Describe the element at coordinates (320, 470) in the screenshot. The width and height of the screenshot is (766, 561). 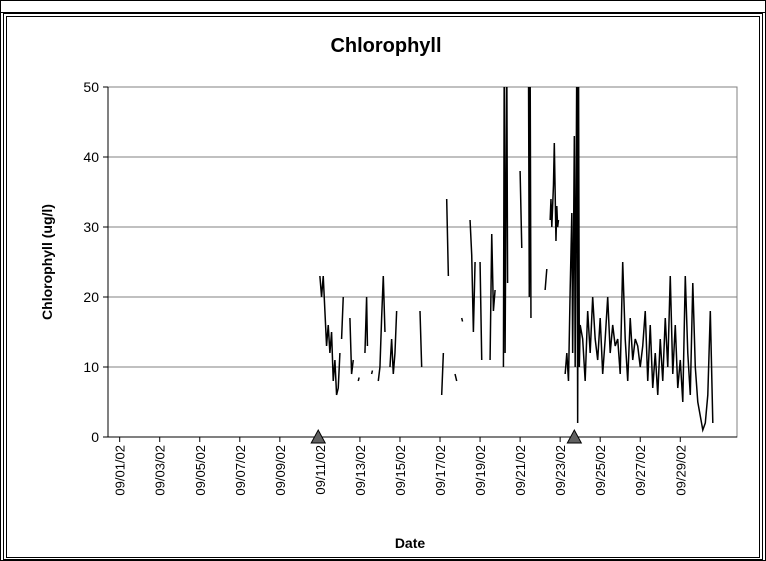
I see `x-tick-label: 09/11/02` at that location.